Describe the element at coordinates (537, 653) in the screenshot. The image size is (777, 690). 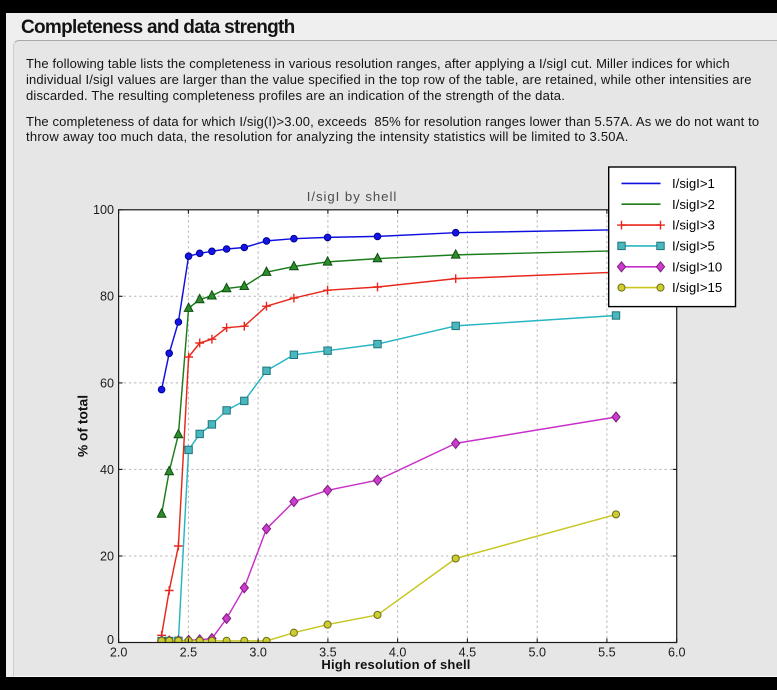
I see `svg-text: 5.0` at that location.